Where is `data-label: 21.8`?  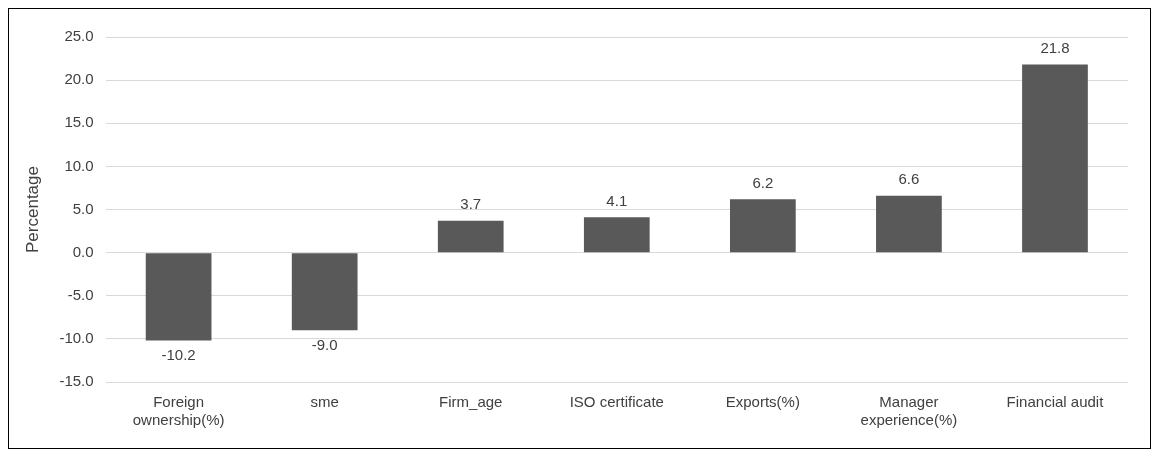
data-label: 21.8 is located at coordinates (1055, 48).